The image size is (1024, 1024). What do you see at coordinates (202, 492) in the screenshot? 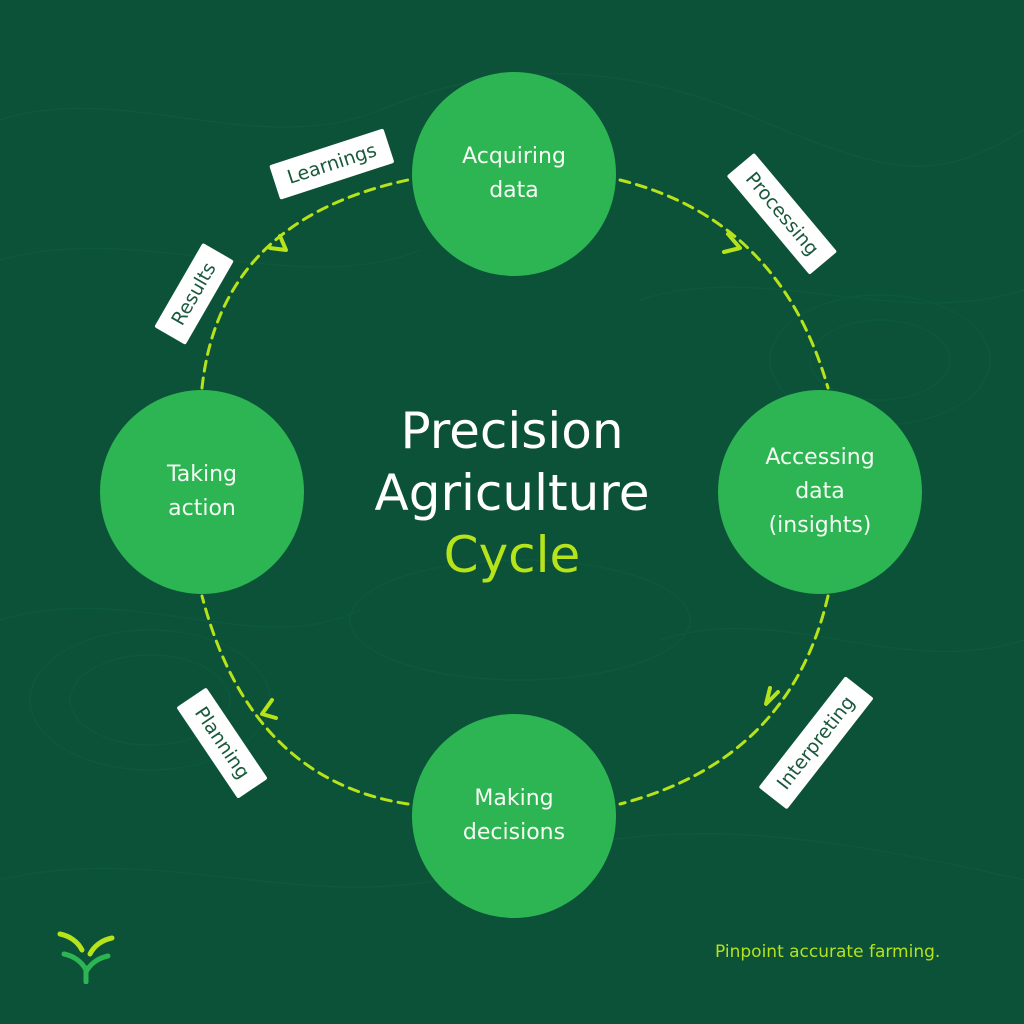
I see `node-taking-action: Taking action` at bounding box center [202, 492].